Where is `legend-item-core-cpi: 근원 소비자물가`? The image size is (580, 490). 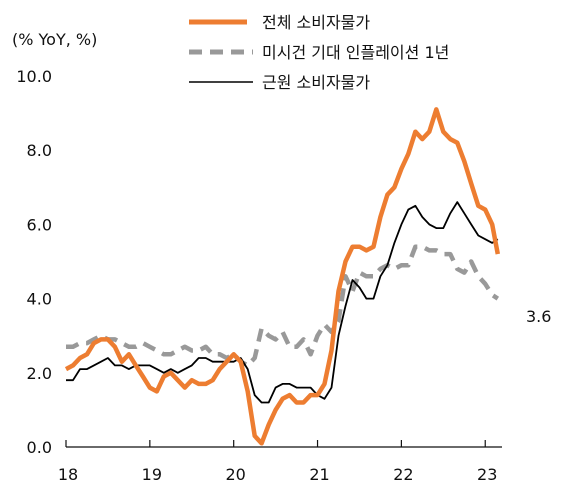 legend-item-core-cpi: 근원 소비자물가 is located at coordinates (279, 82).